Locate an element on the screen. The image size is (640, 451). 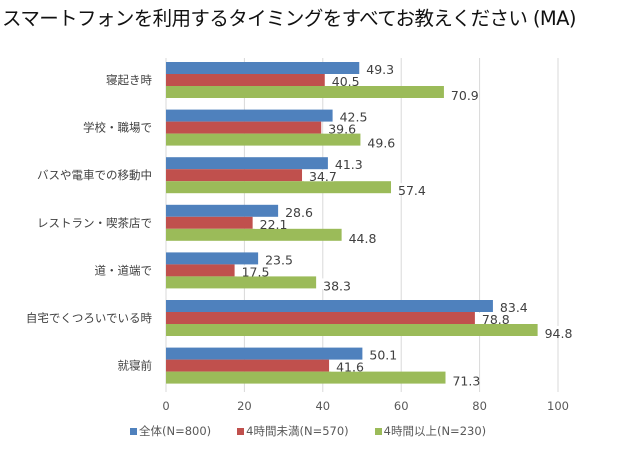
x-tick-label: 60 is located at coordinates (401, 406).